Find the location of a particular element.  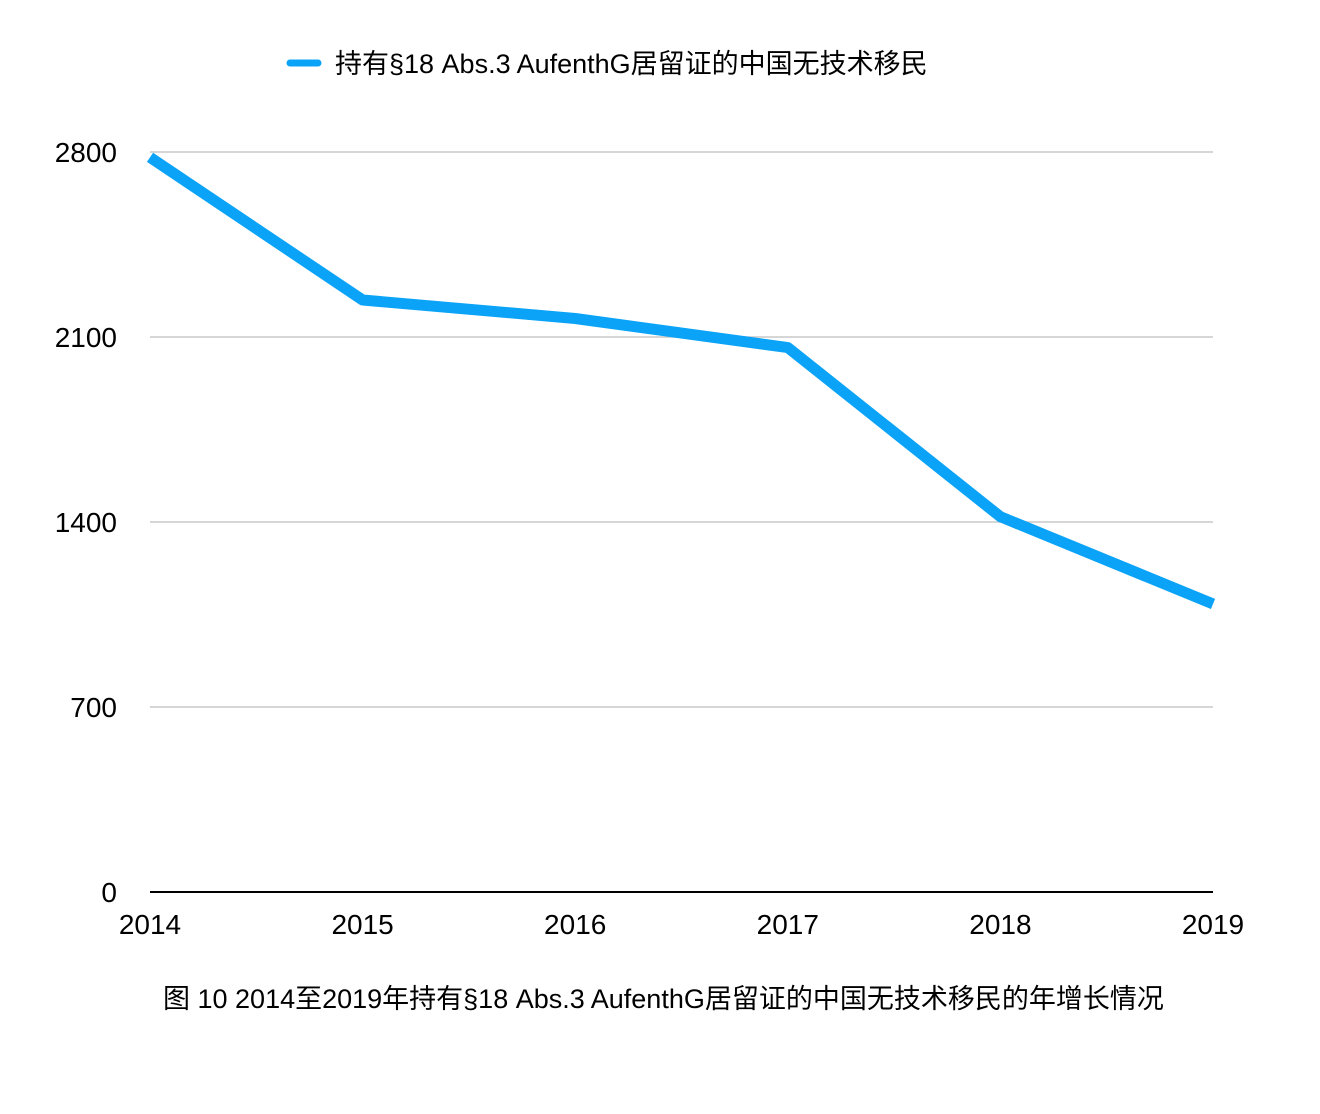

x-axis-ticks: 2014 2015 2016 2017 2018 2019 is located at coordinates (681, 924).